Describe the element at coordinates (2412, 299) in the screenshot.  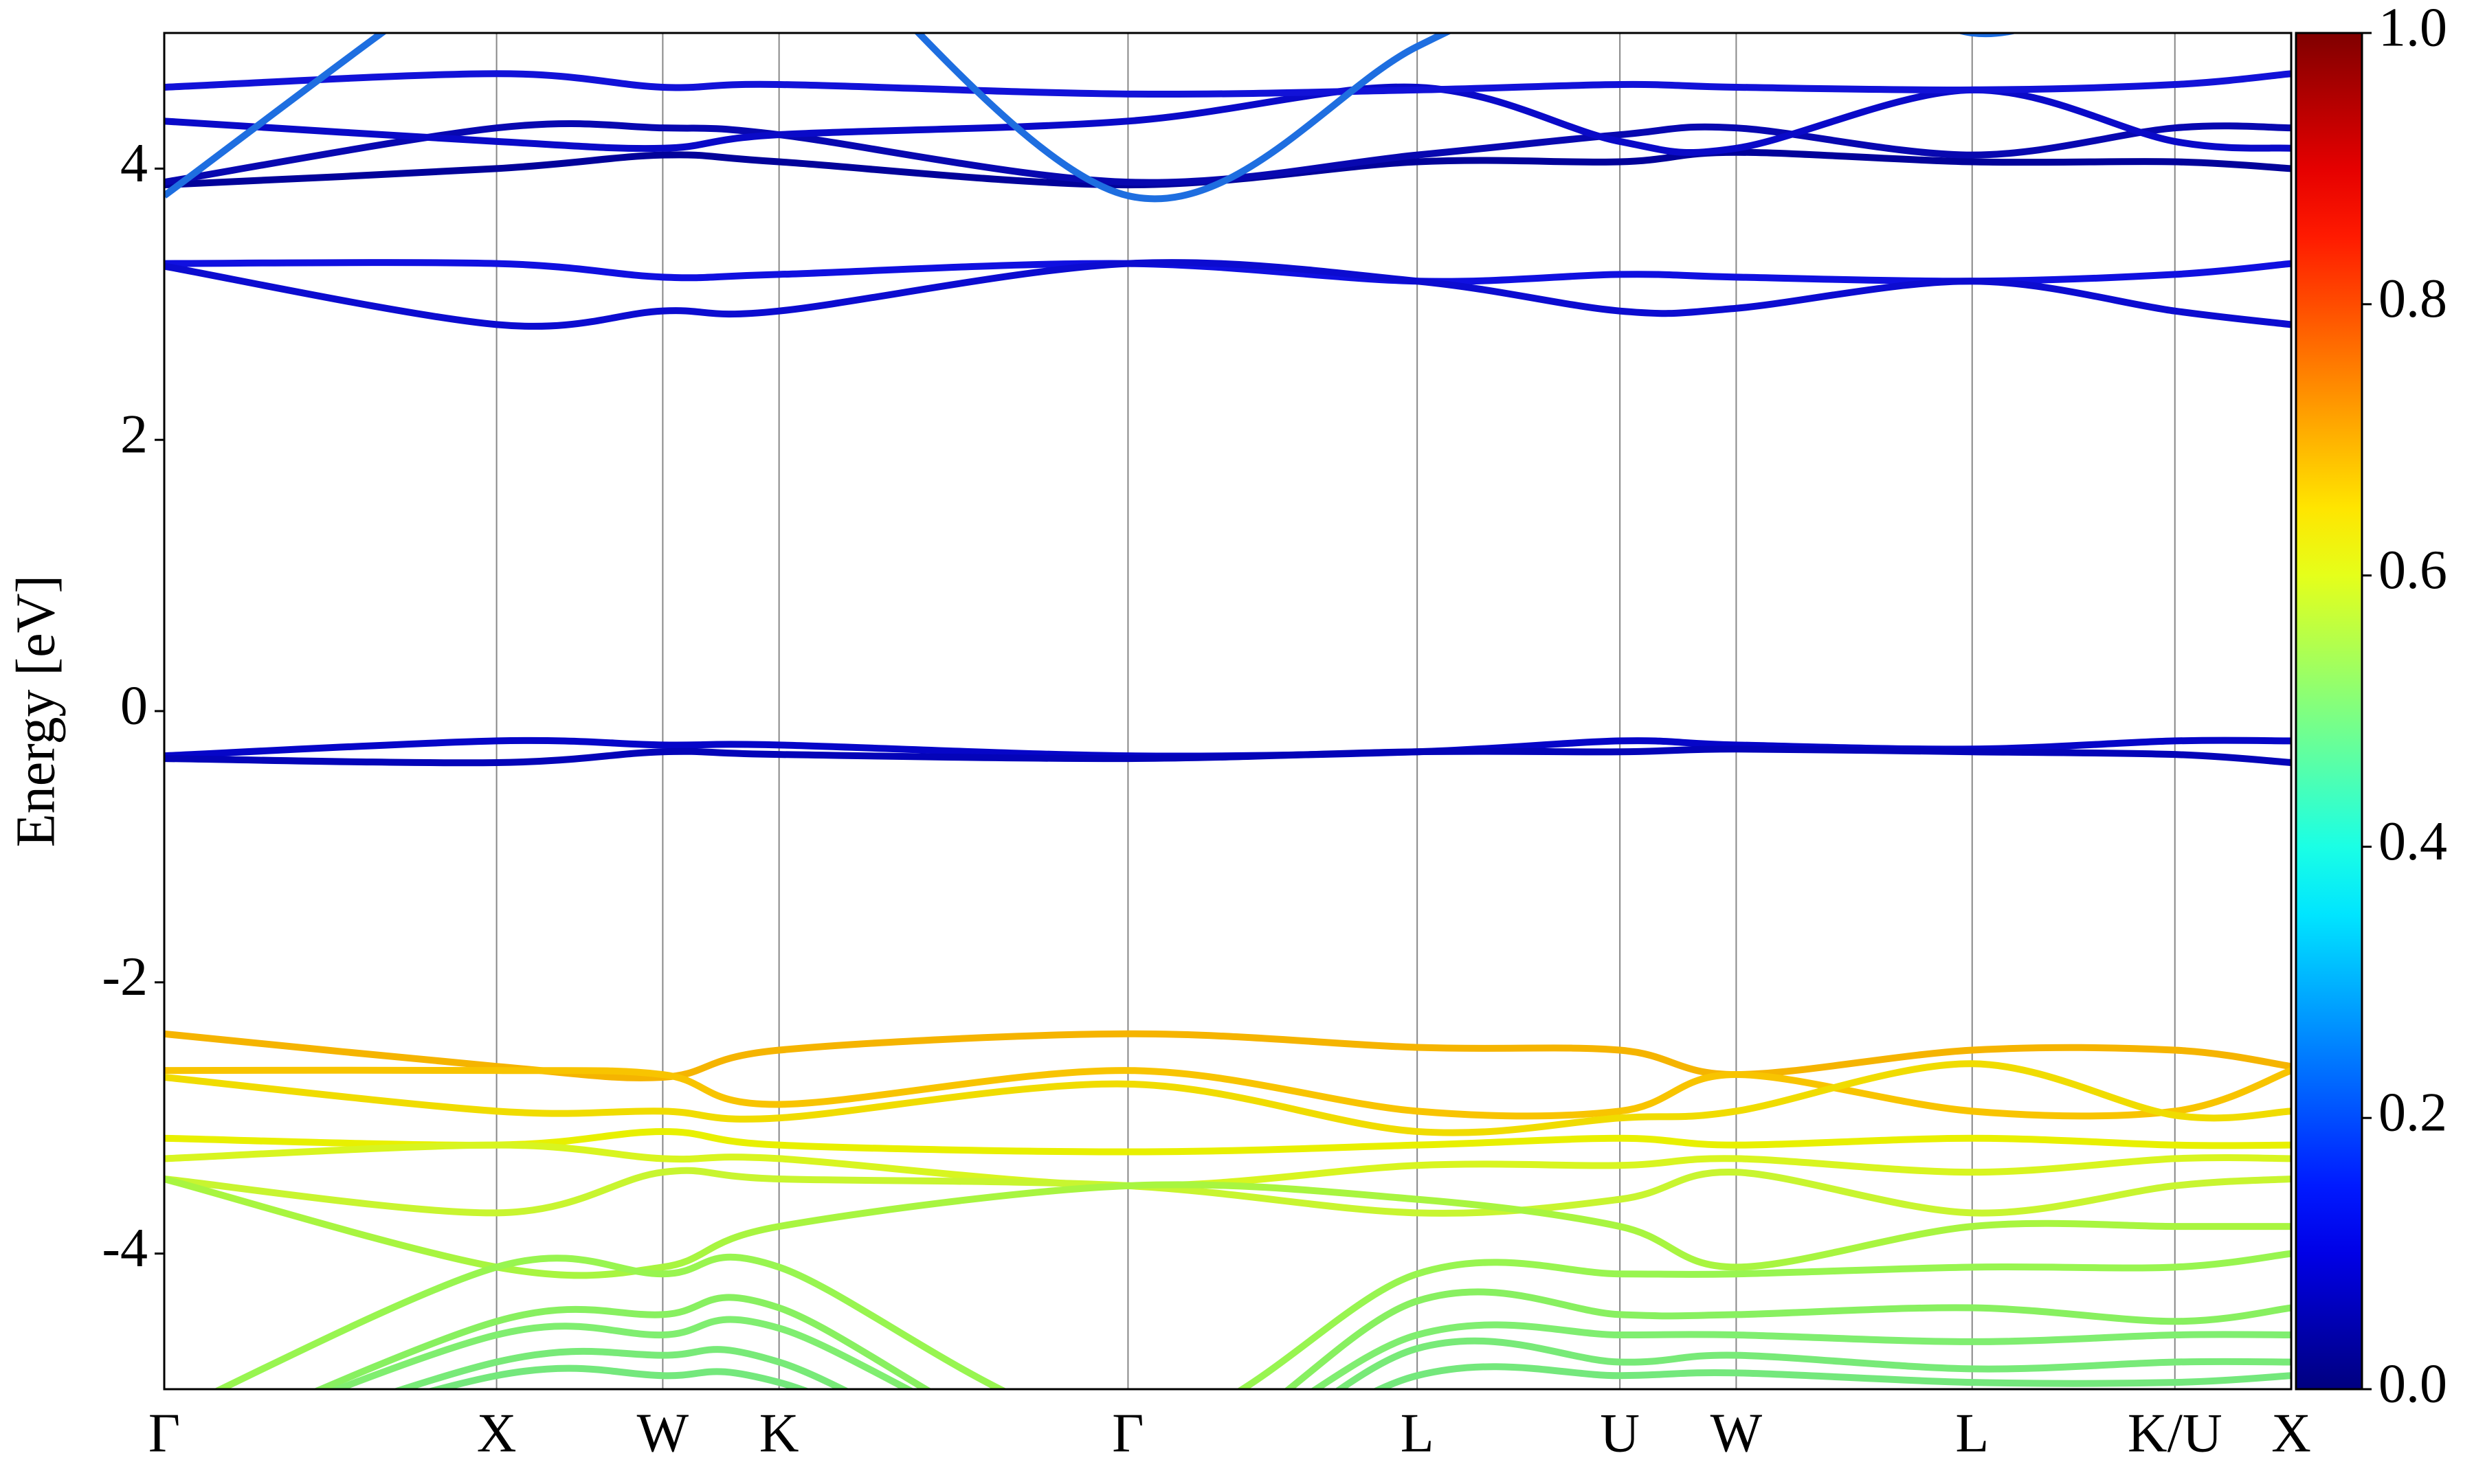
I see `colorbar-tick-label: 0.8` at that location.